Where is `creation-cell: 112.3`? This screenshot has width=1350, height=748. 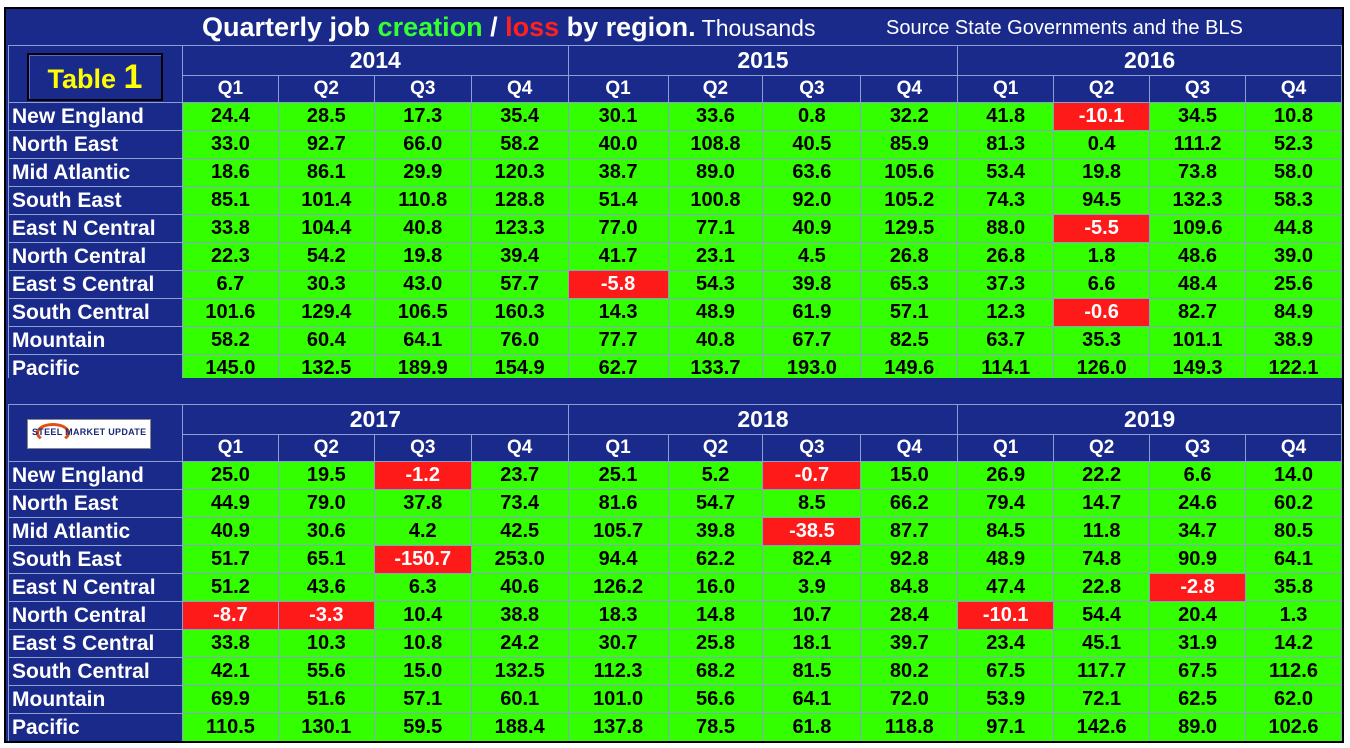 creation-cell: 112.3 is located at coordinates (618, 671).